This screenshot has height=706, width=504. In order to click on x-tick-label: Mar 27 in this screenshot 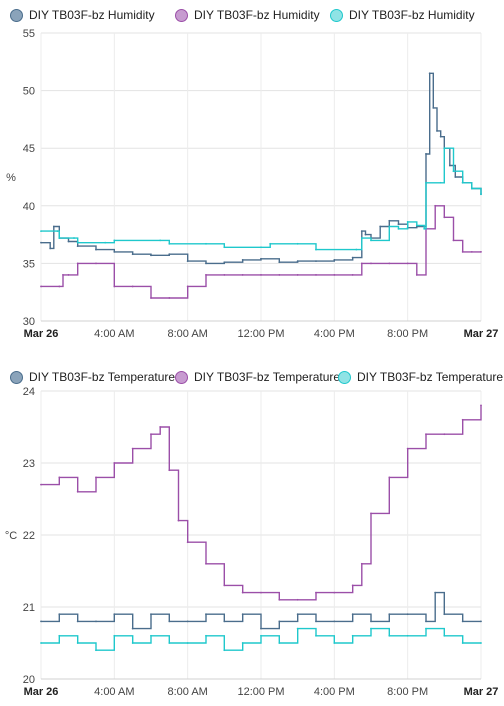, I will do `click(481, 692)`.